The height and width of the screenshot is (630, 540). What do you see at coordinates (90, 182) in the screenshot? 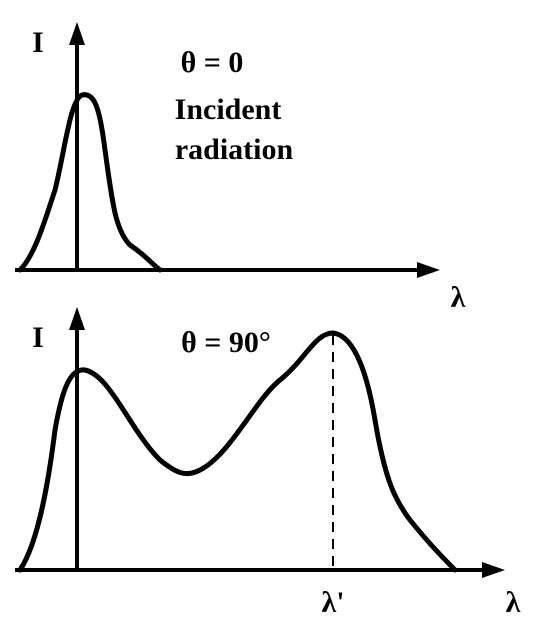
I see `intensity-curve` at bounding box center [90, 182].